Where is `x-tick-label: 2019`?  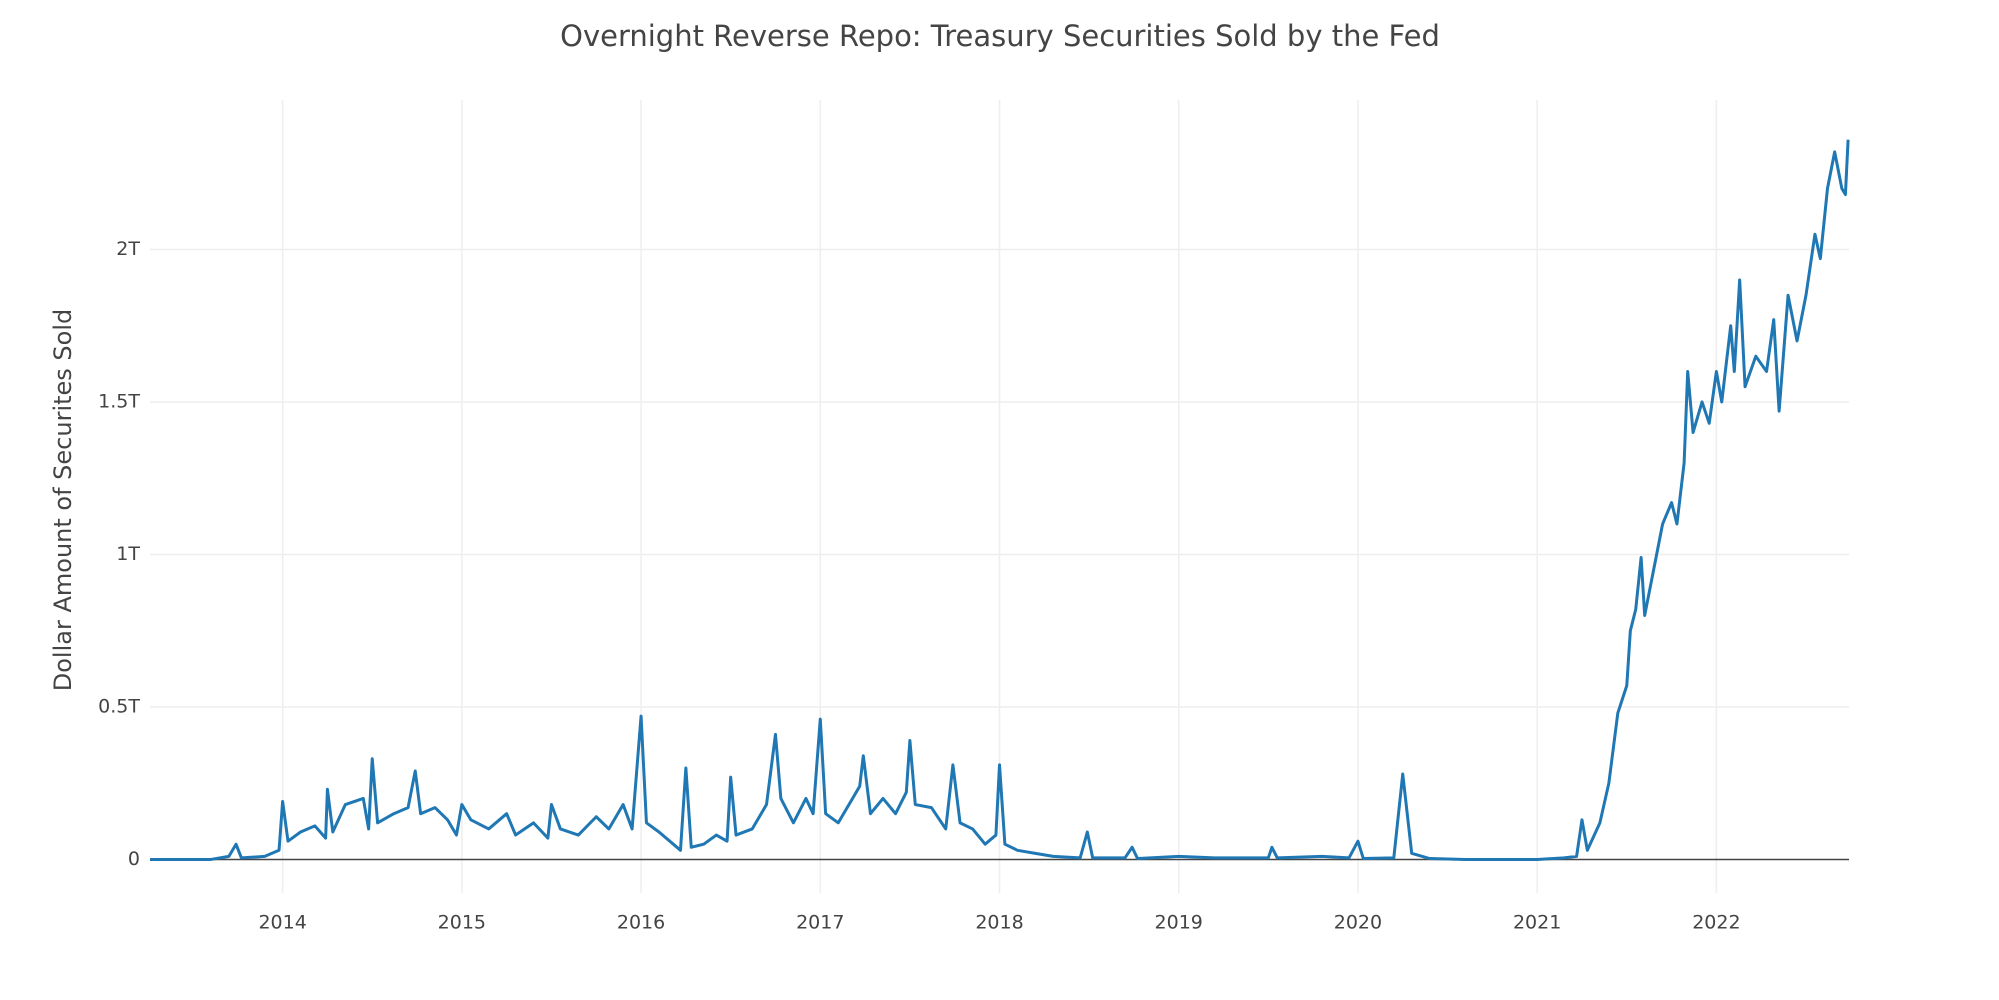 x-tick-label: 2019 is located at coordinates (1179, 923).